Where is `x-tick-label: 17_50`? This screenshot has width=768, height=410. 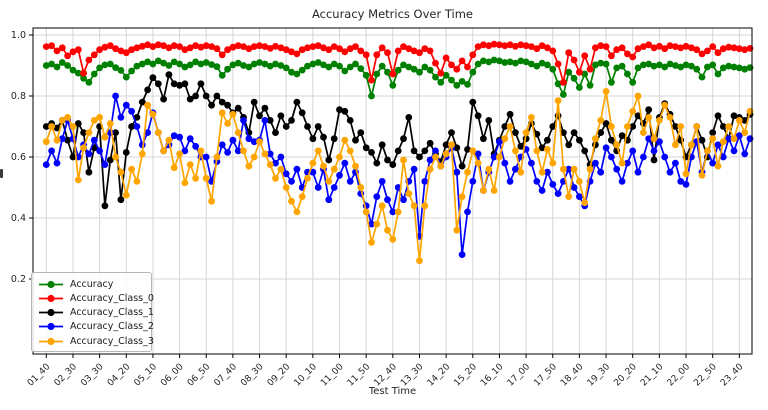 x-tick-label: 17_50 is located at coordinates (545, 375).